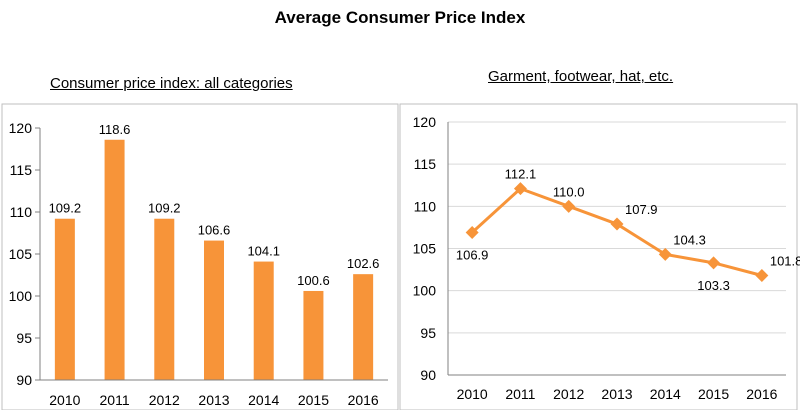  Describe the element at coordinates (569, 191) in the screenshot. I see `data-label: 110.0` at that location.